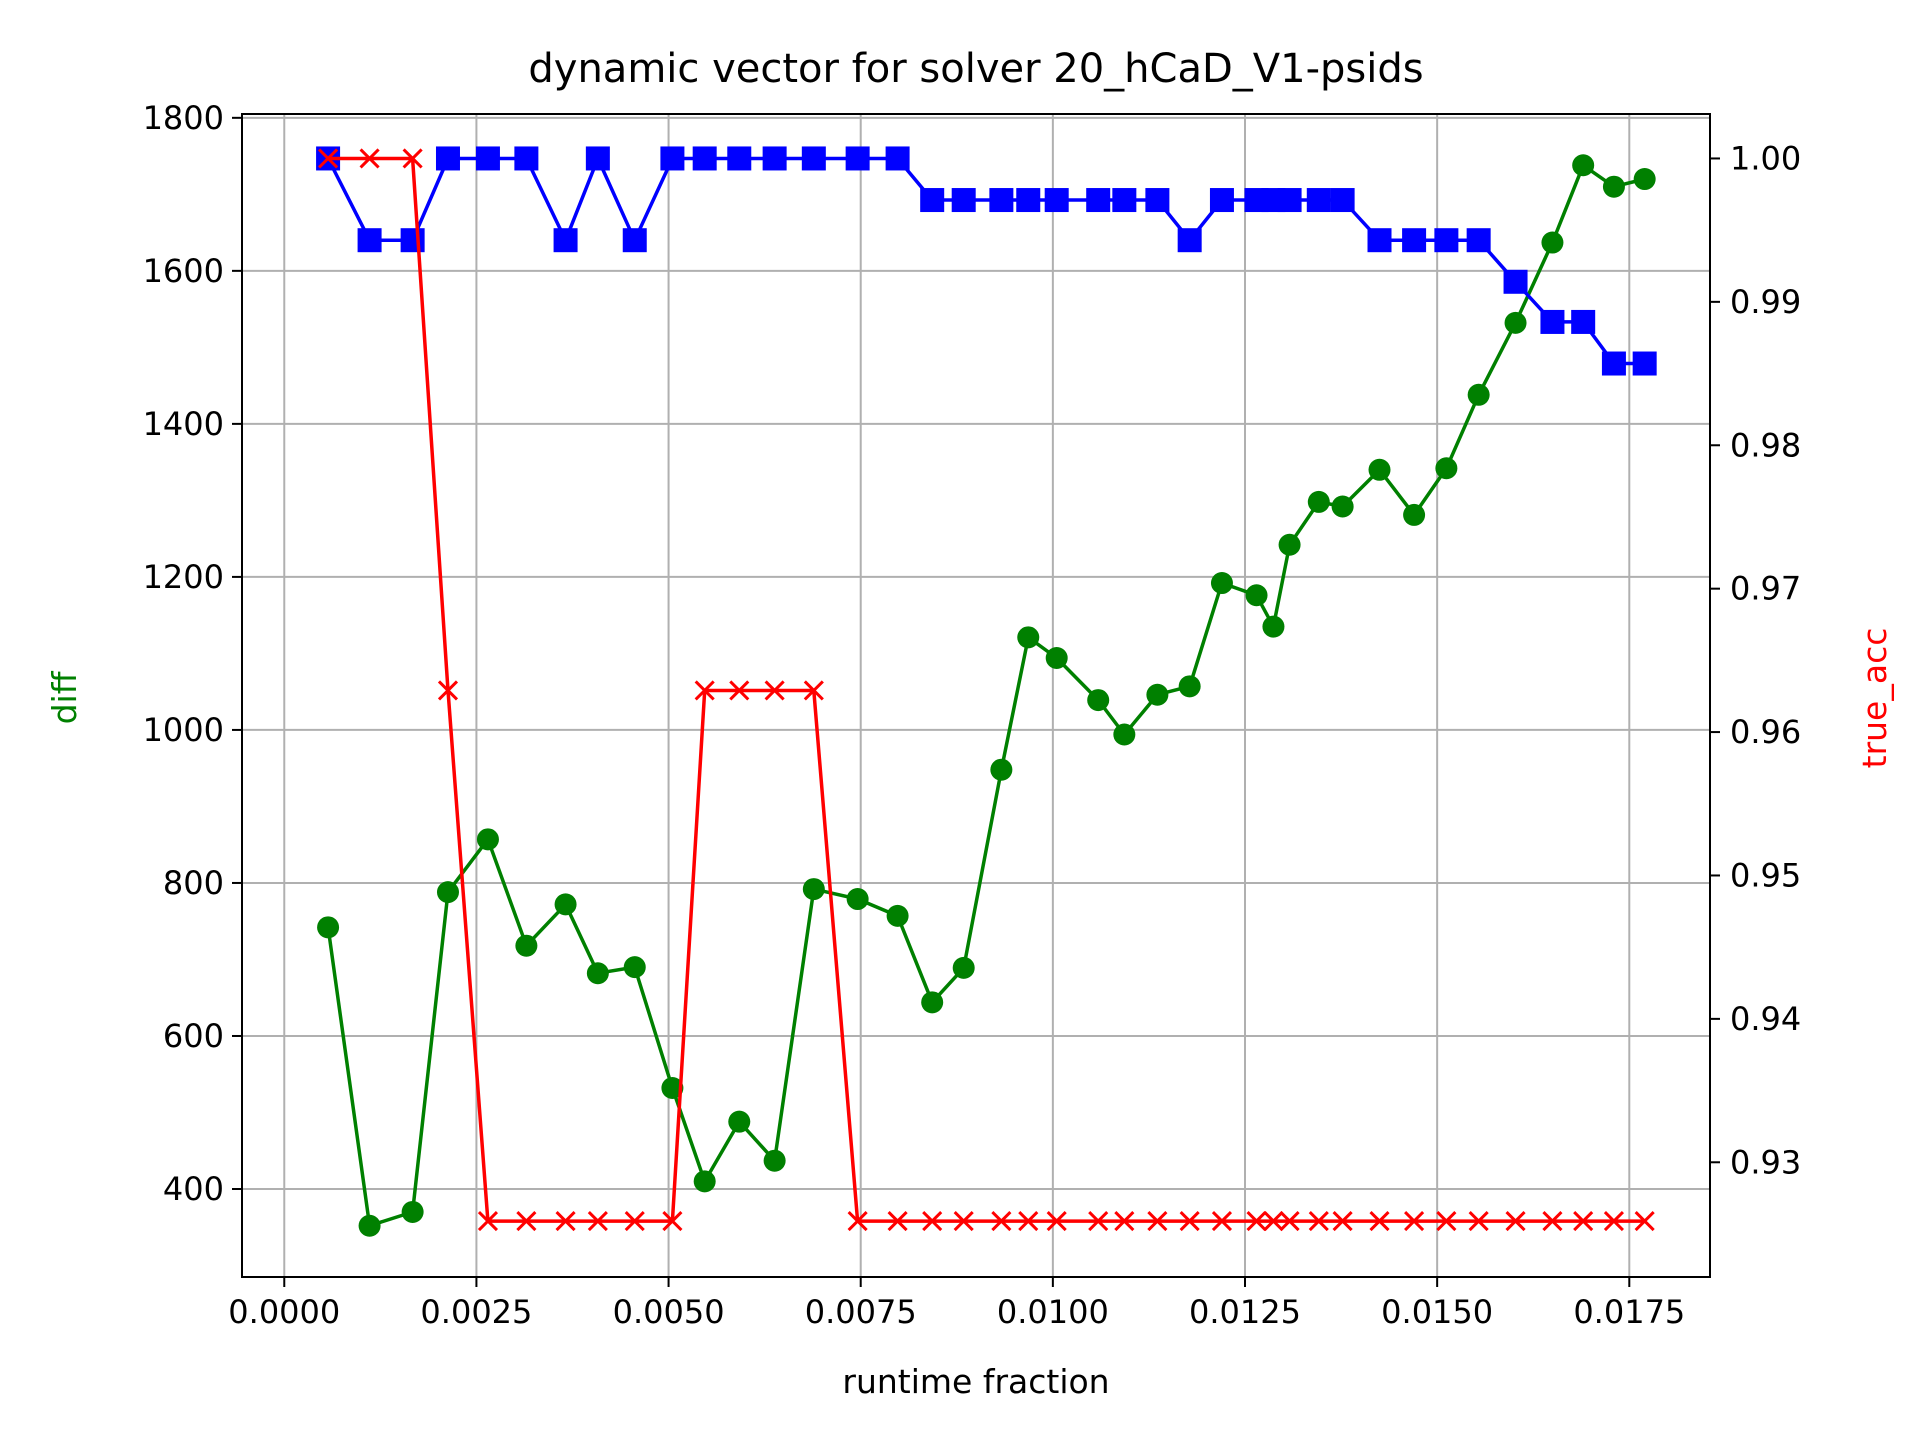 The width and height of the screenshot is (1920, 1440). I want to click on x-tick-label: 0.0025, so click(476, 1312).